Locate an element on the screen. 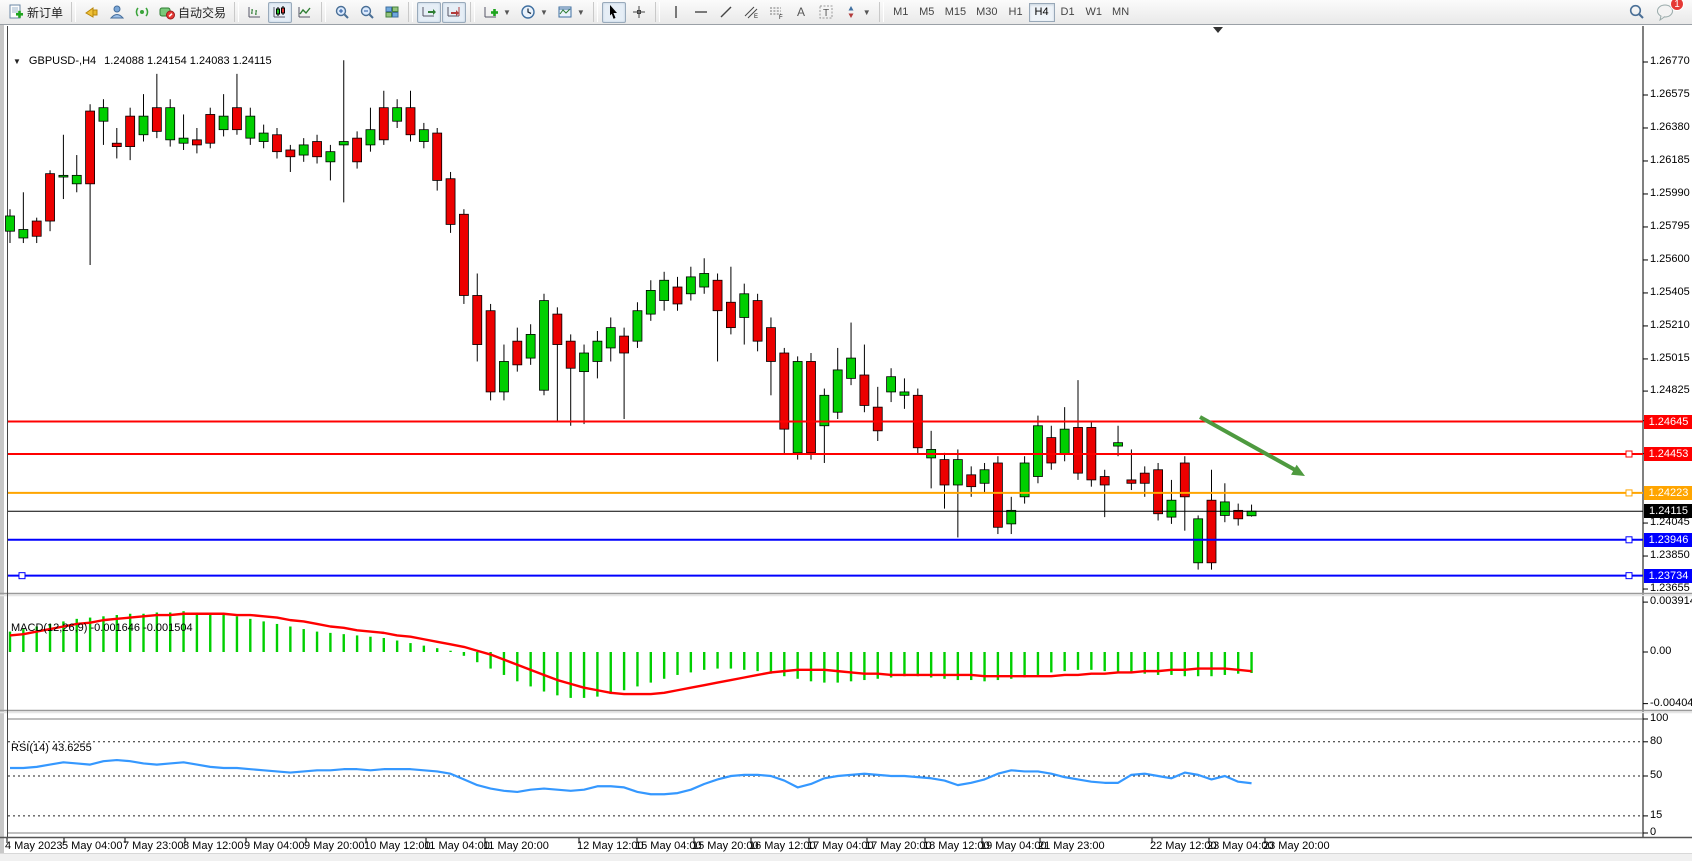 This screenshot has height=861, width=1692. price-tick: 1.26185 is located at coordinates (1670, 159).